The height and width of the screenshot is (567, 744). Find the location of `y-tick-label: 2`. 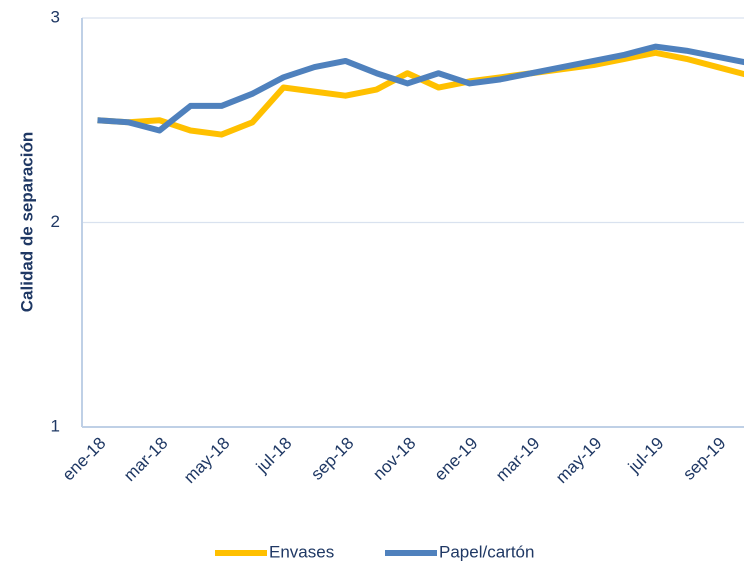

y-tick-label: 2 is located at coordinates (55, 221).